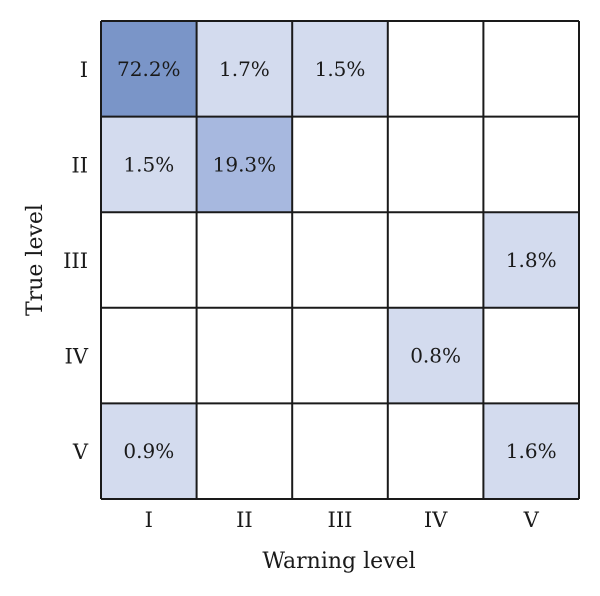 This screenshot has height=596, width=600. Describe the element at coordinates (531, 520) in the screenshot. I see `x-tick-label: V` at that location.